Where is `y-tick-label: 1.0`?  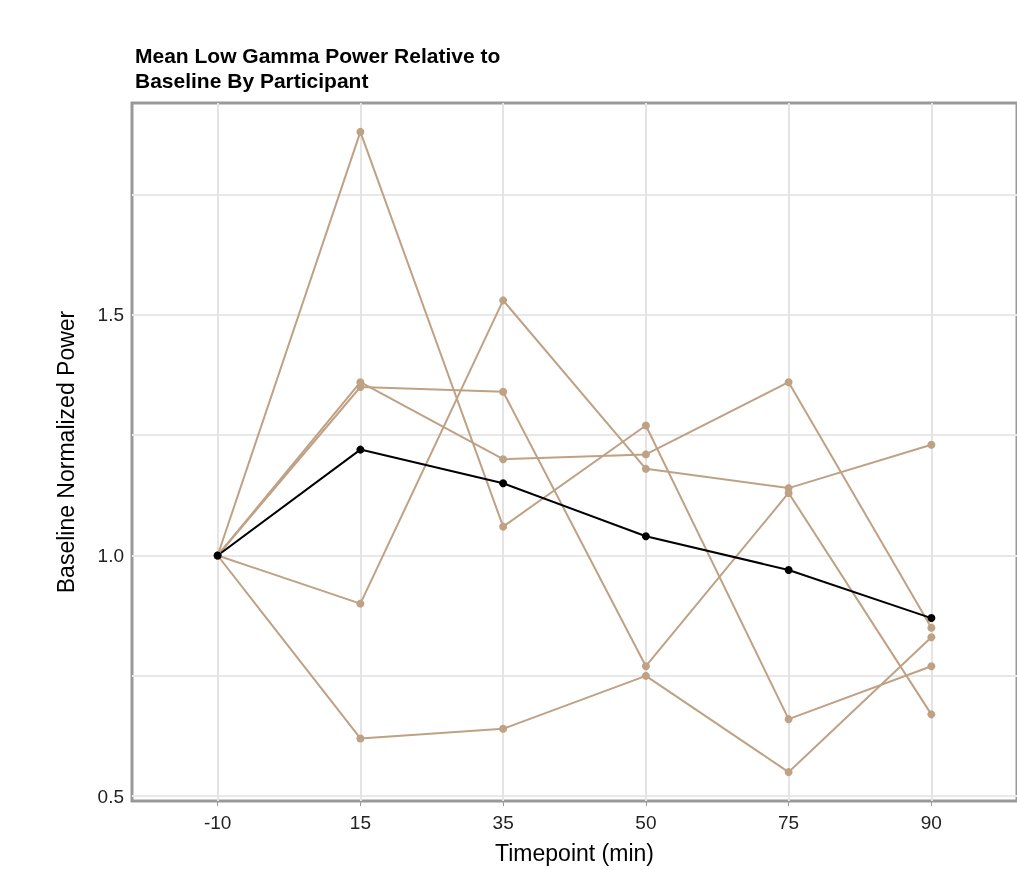 y-tick-label: 1.0 is located at coordinates (110, 555).